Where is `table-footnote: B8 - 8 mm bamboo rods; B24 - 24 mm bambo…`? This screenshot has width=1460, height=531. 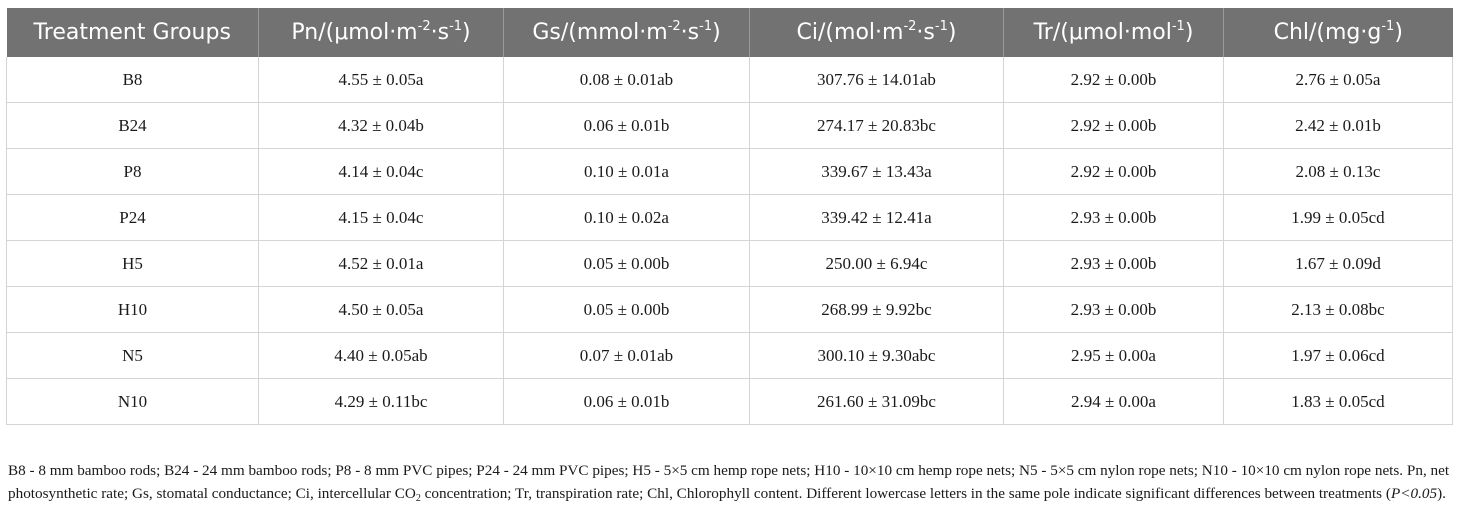 table-footnote: B8 - 8 mm bamboo rods; B24 - 24 mm bambo… is located at coordinates (731, 482).